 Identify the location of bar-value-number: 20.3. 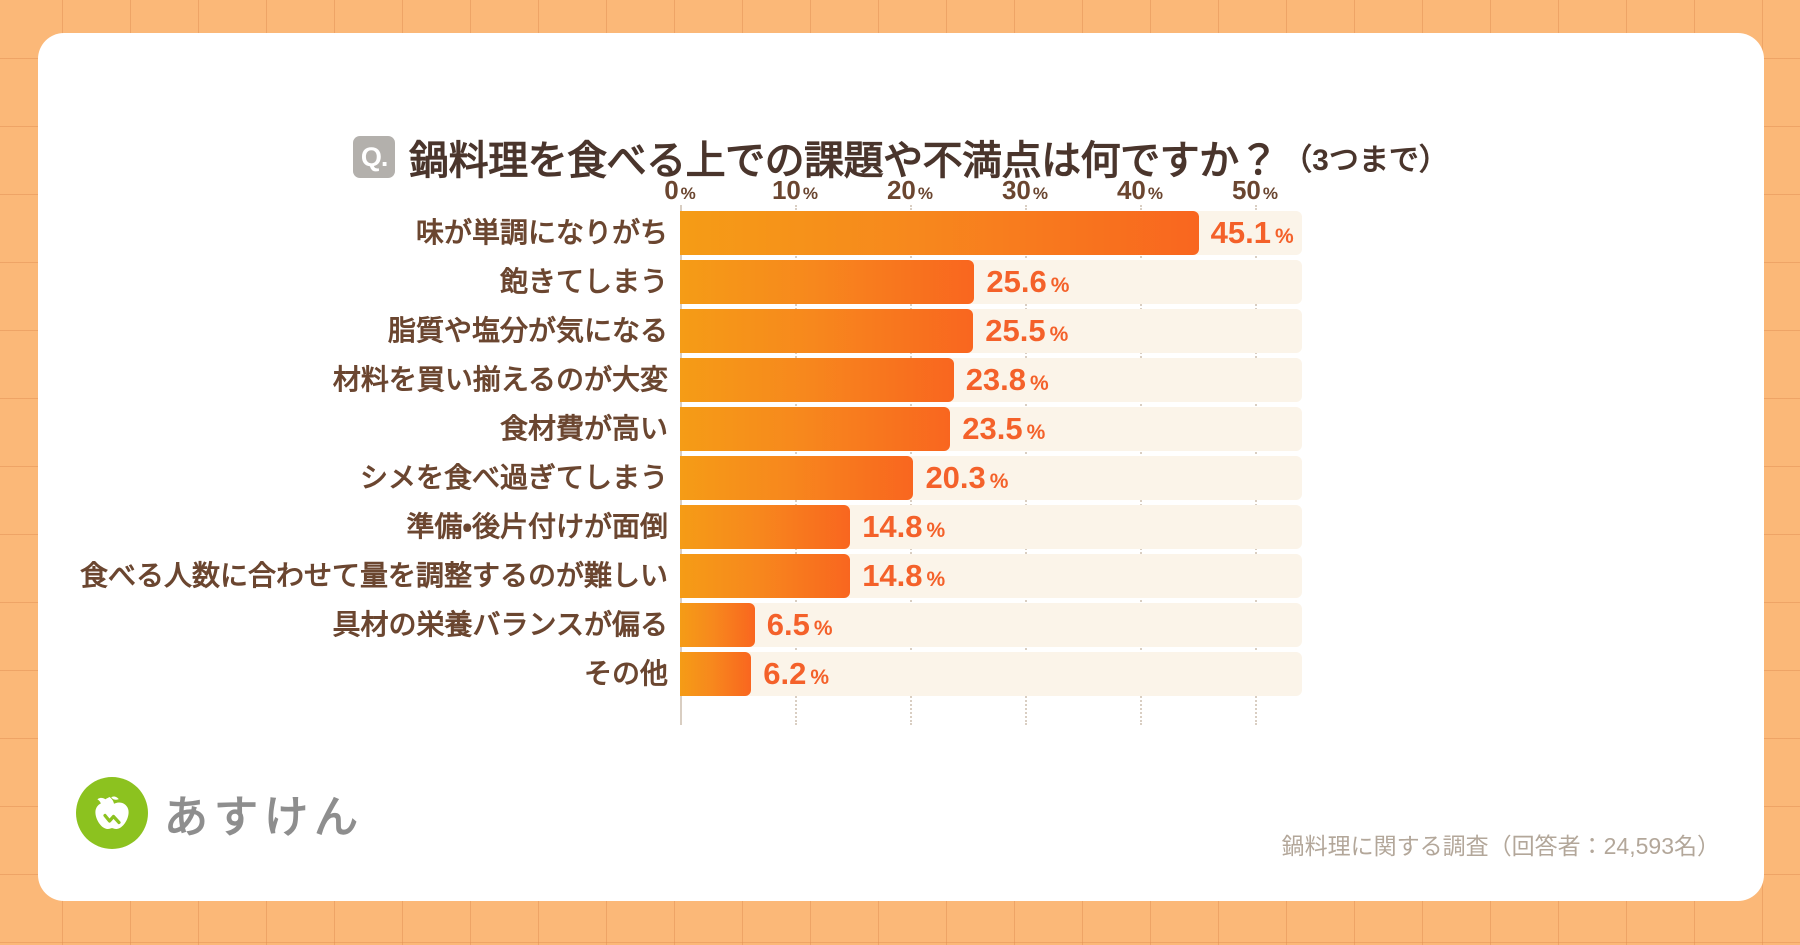
(955, 477).